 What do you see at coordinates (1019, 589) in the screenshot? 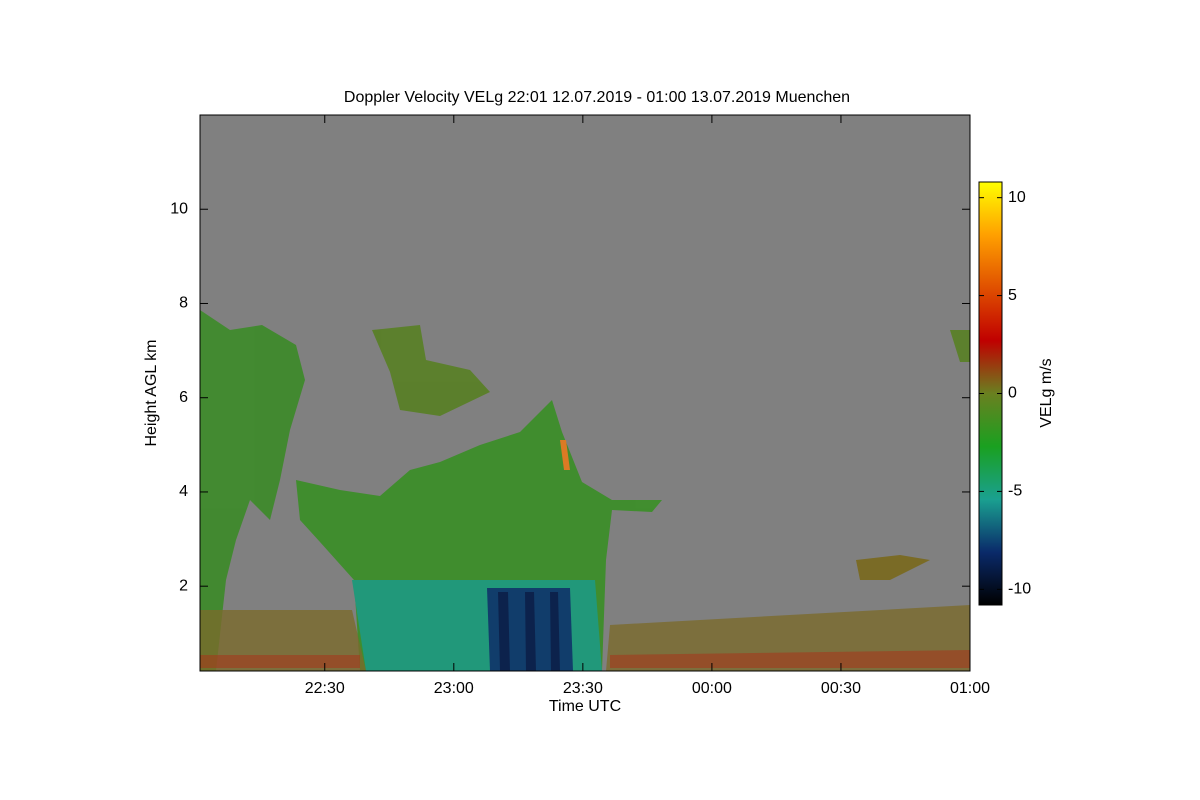
I see `colorbar-tick-label: -10` at bounding box center [1019, 589].